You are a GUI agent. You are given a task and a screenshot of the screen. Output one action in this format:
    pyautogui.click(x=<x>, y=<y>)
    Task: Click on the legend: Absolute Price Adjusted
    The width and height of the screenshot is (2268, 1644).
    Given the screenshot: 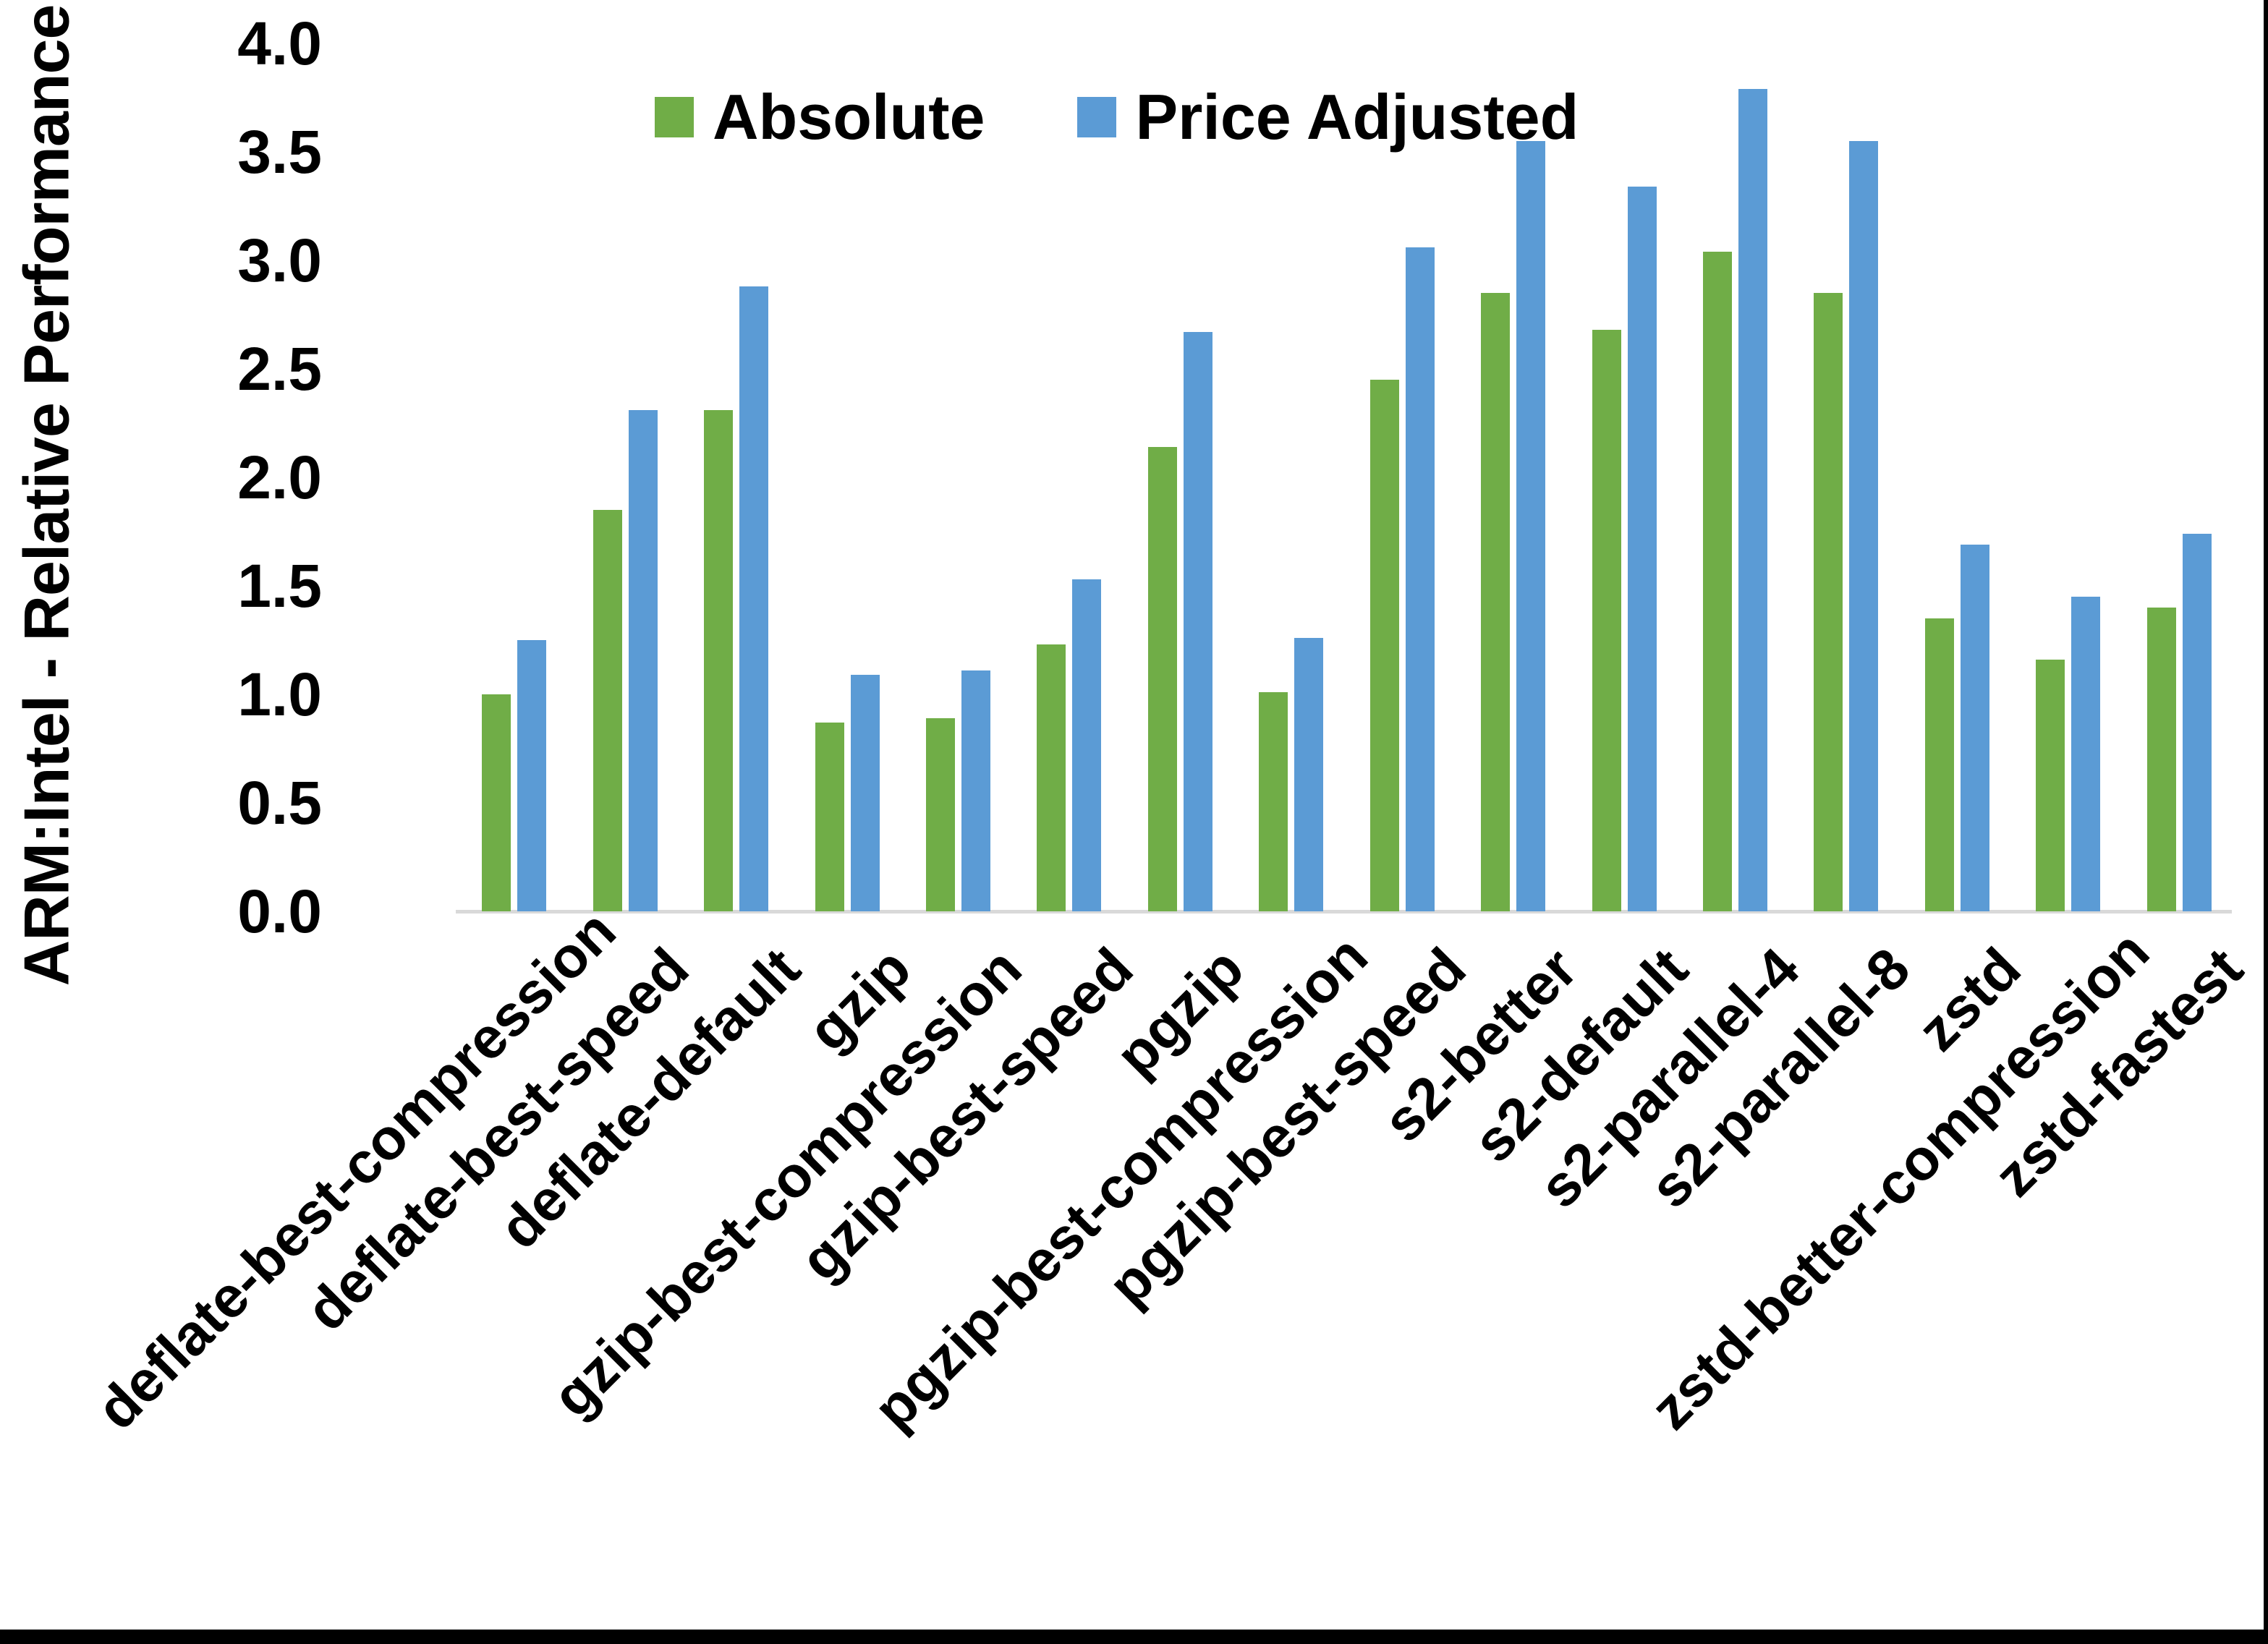 What is the action you would take?
    pyautogui.click(x=1117, y=117)
    